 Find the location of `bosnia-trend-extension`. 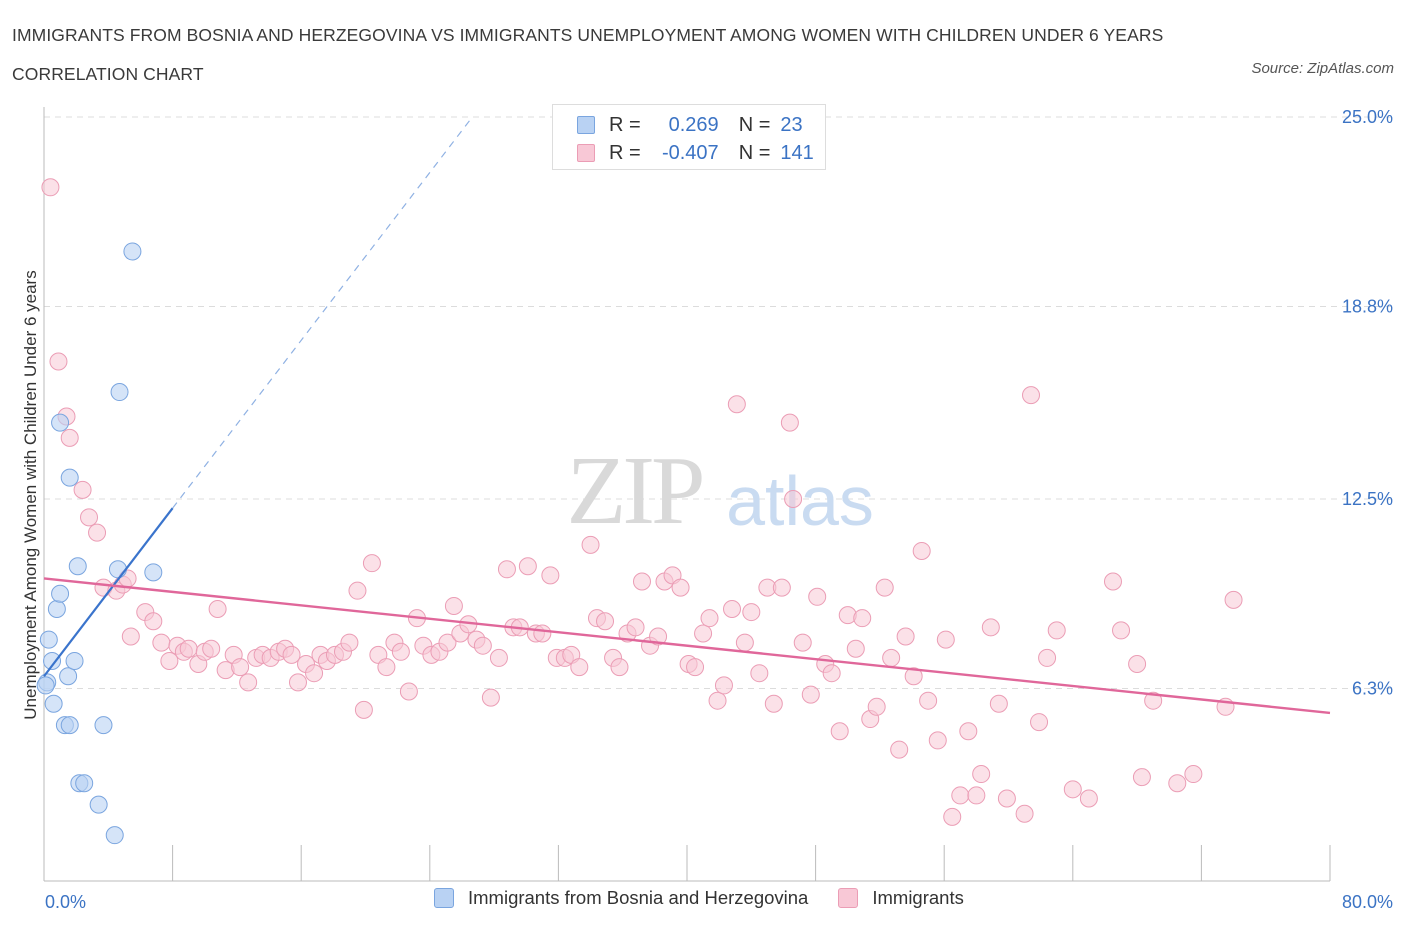

bosnia-trend-extension is located at coordinates (321, 314).